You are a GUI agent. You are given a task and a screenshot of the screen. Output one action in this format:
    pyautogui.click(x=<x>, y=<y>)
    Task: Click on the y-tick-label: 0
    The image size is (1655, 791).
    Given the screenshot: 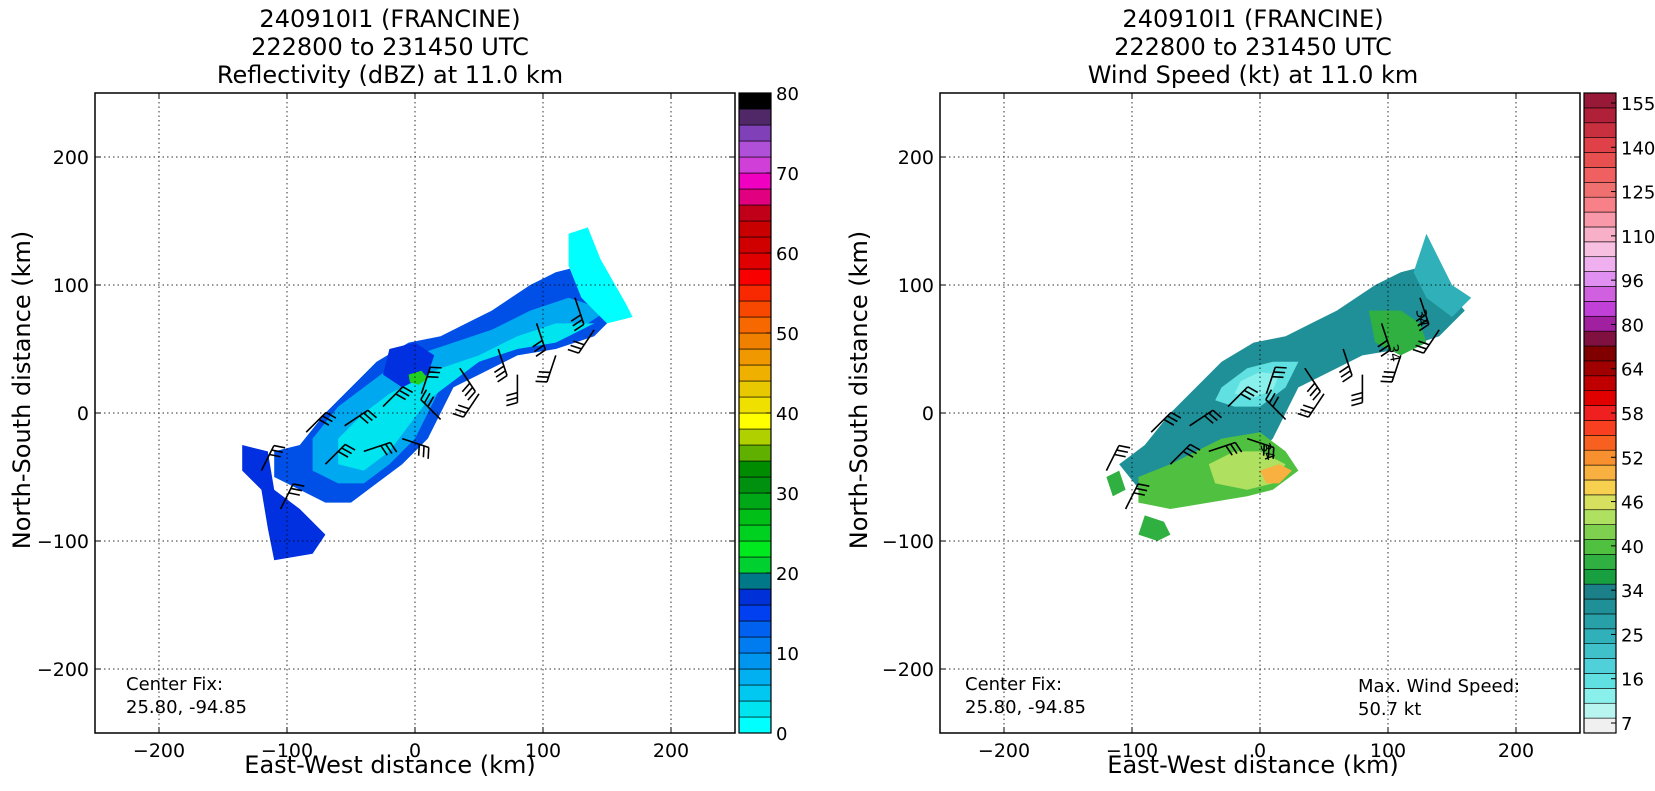 What is the action you would take?
    pyautogui.click(x=928, y=414)
    